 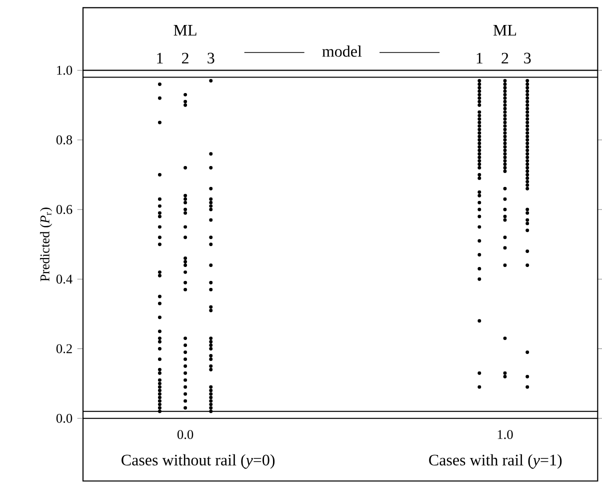 I want to click on y-tick-label: 1.0, so click(x=64, y=70).